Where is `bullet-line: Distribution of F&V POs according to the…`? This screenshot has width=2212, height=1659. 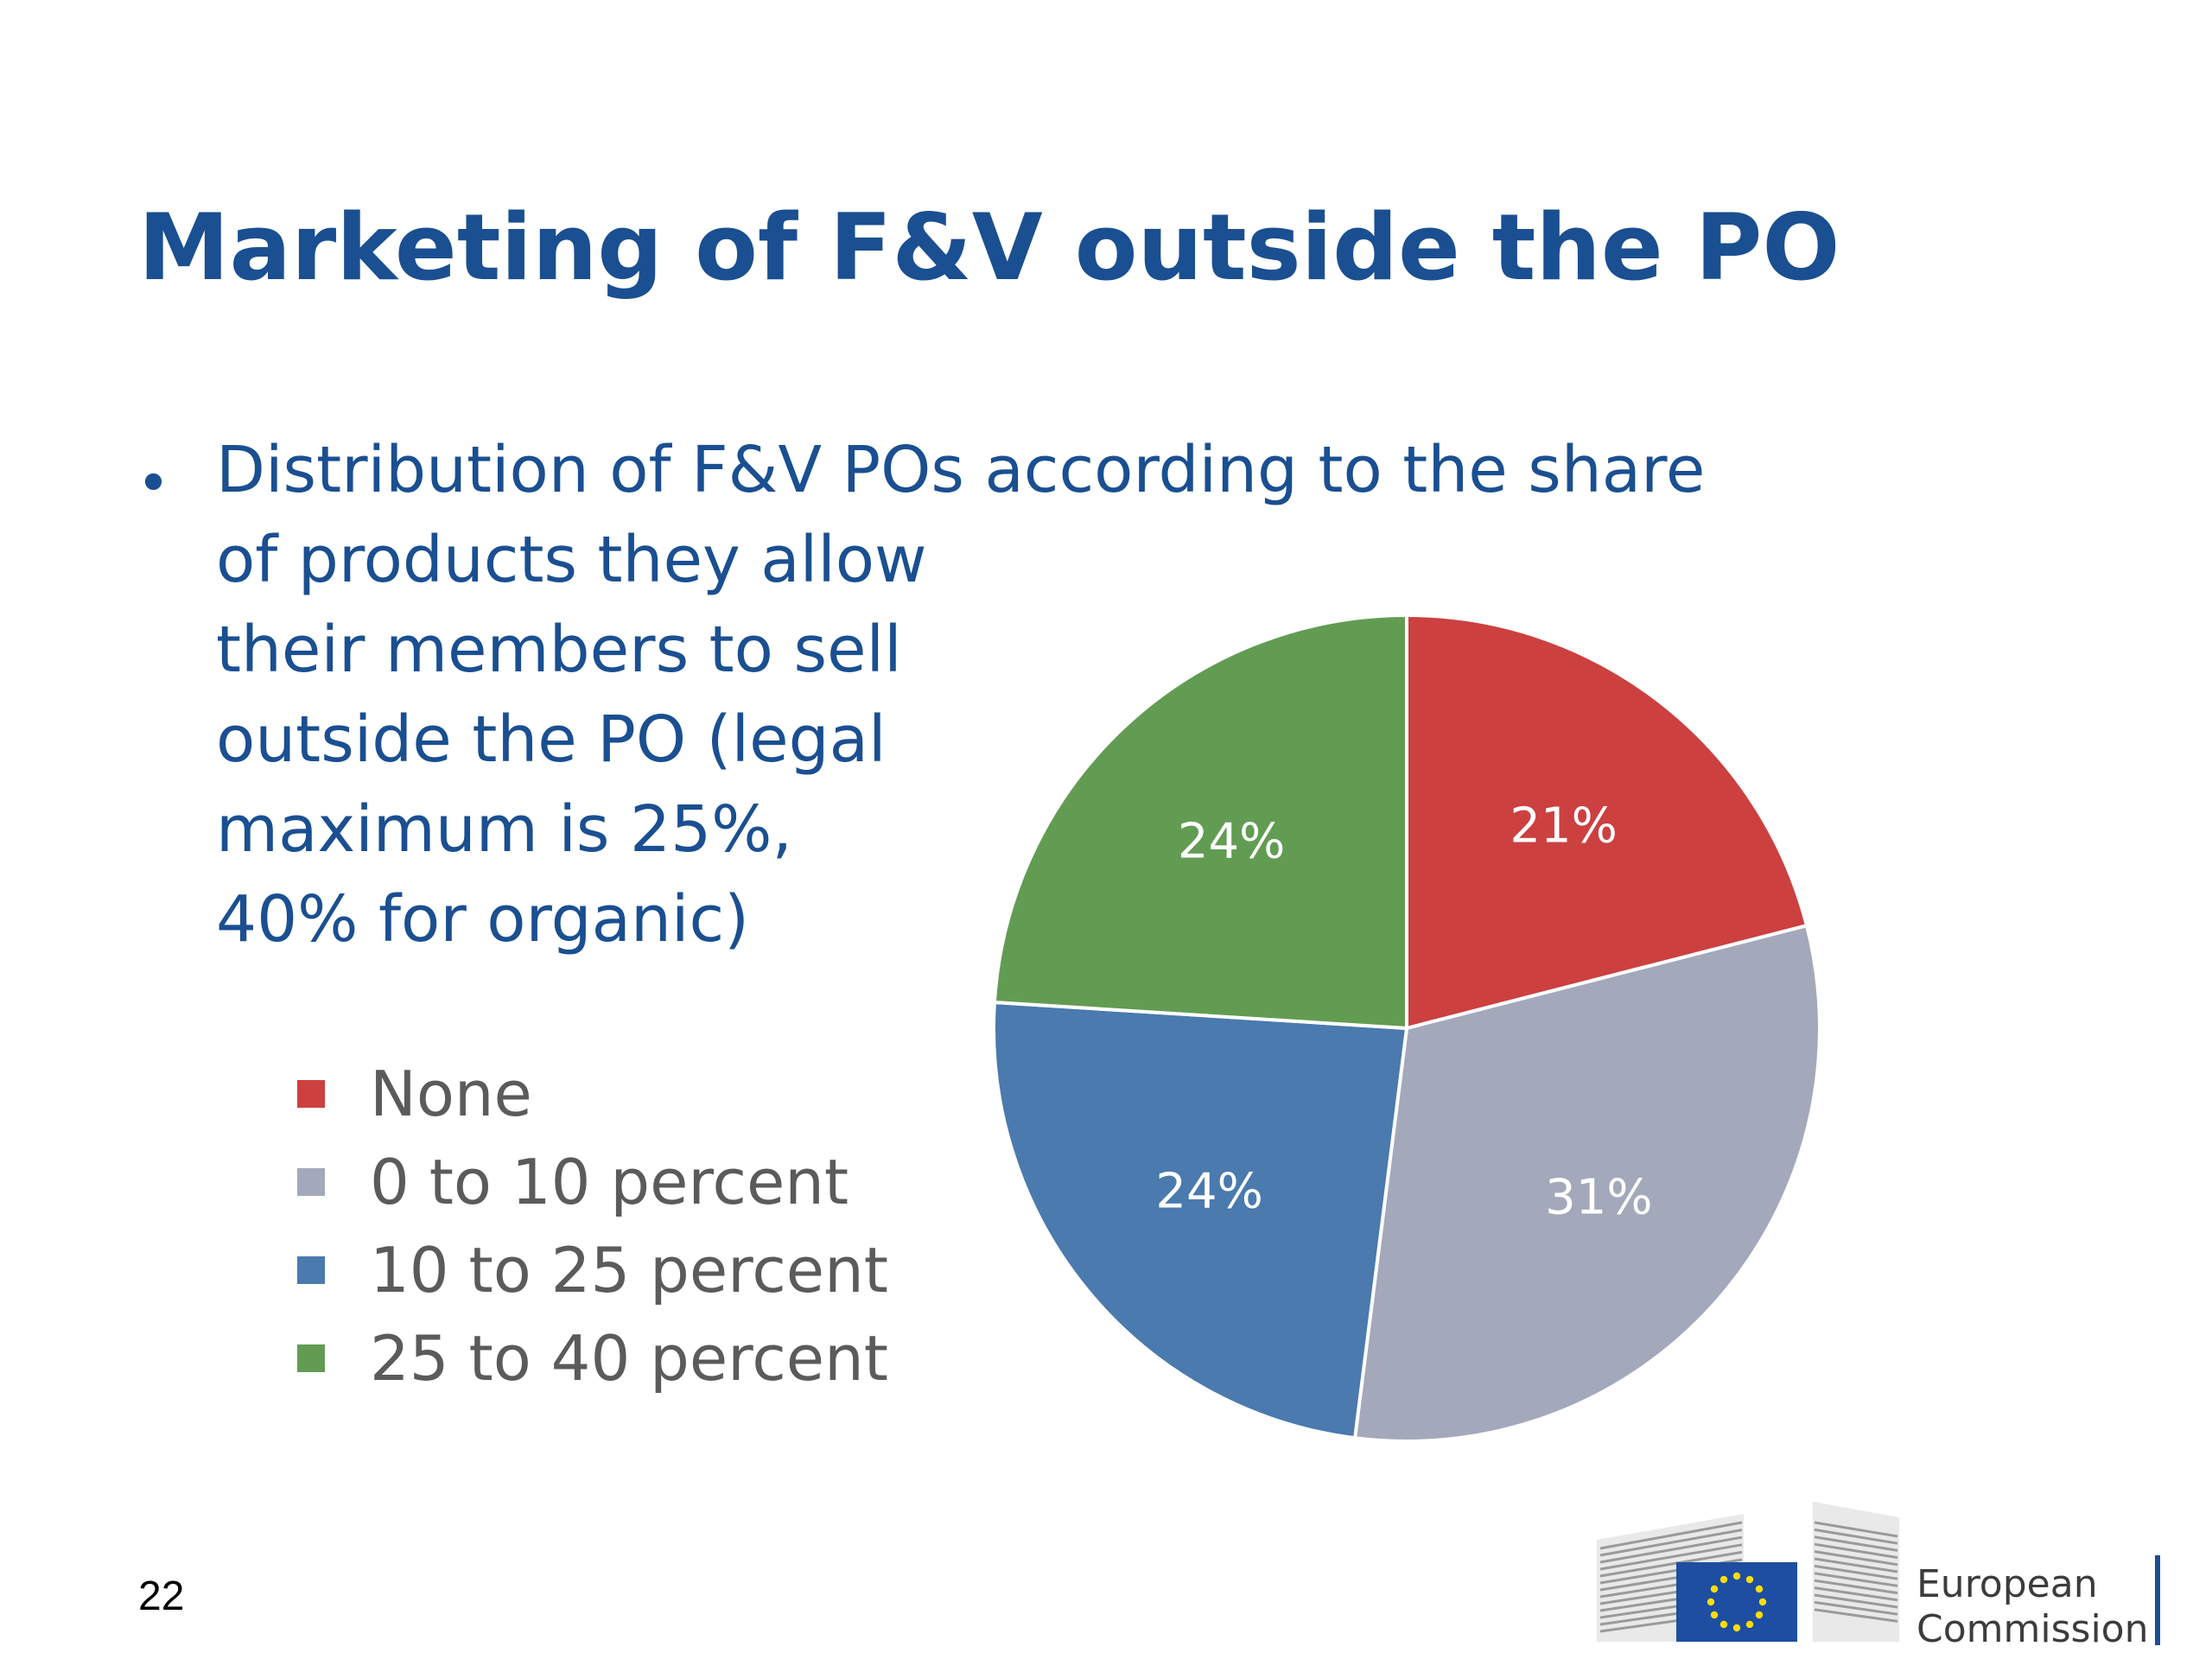
bullet-line: Distribution of F&V POs according to the… is located at coordinates (961, 470).